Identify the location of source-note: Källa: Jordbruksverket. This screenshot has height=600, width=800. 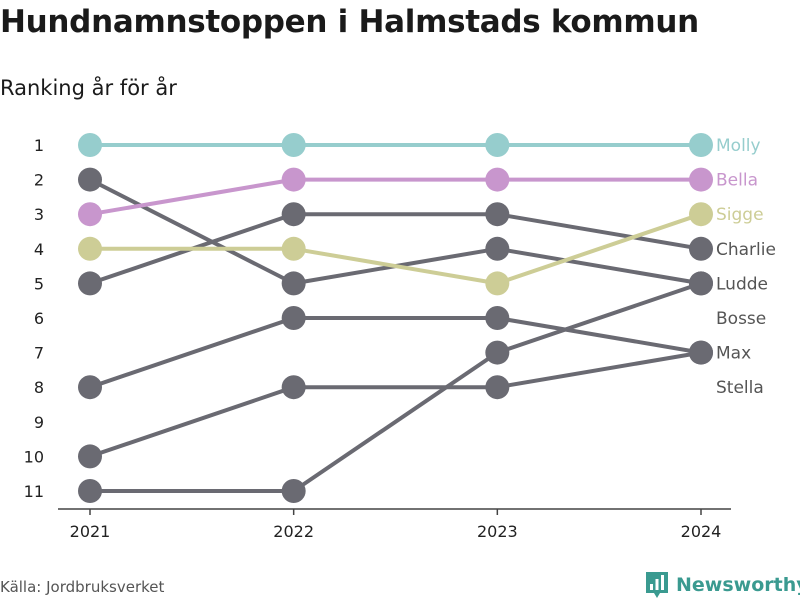
(82, 587).